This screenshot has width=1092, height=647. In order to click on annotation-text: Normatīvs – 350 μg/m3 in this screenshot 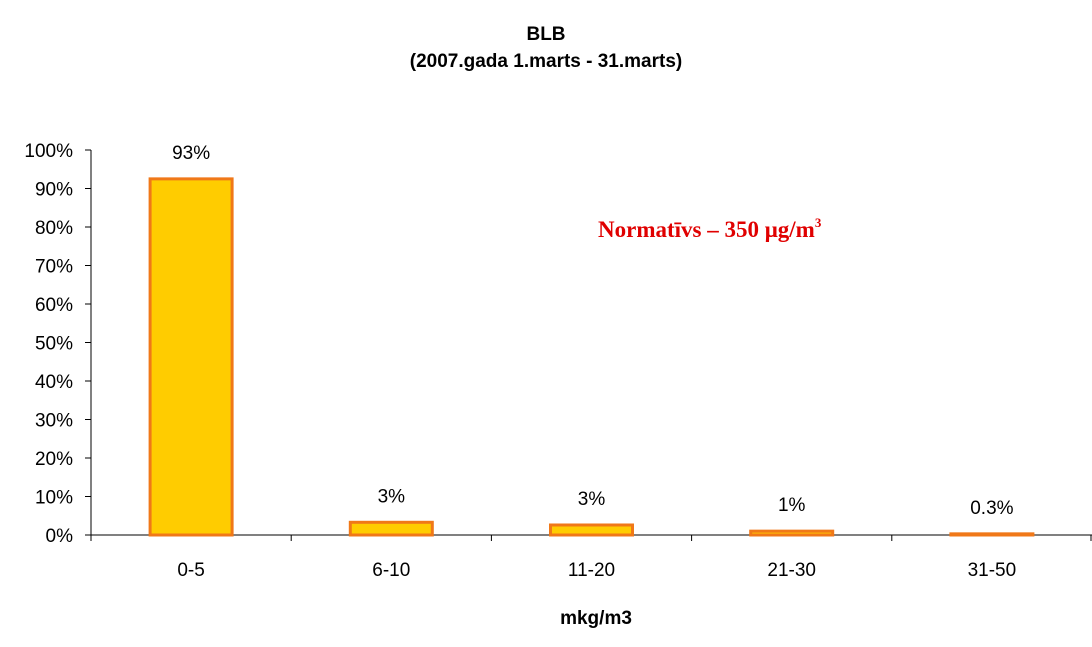, I will do `click(710, 228)`.